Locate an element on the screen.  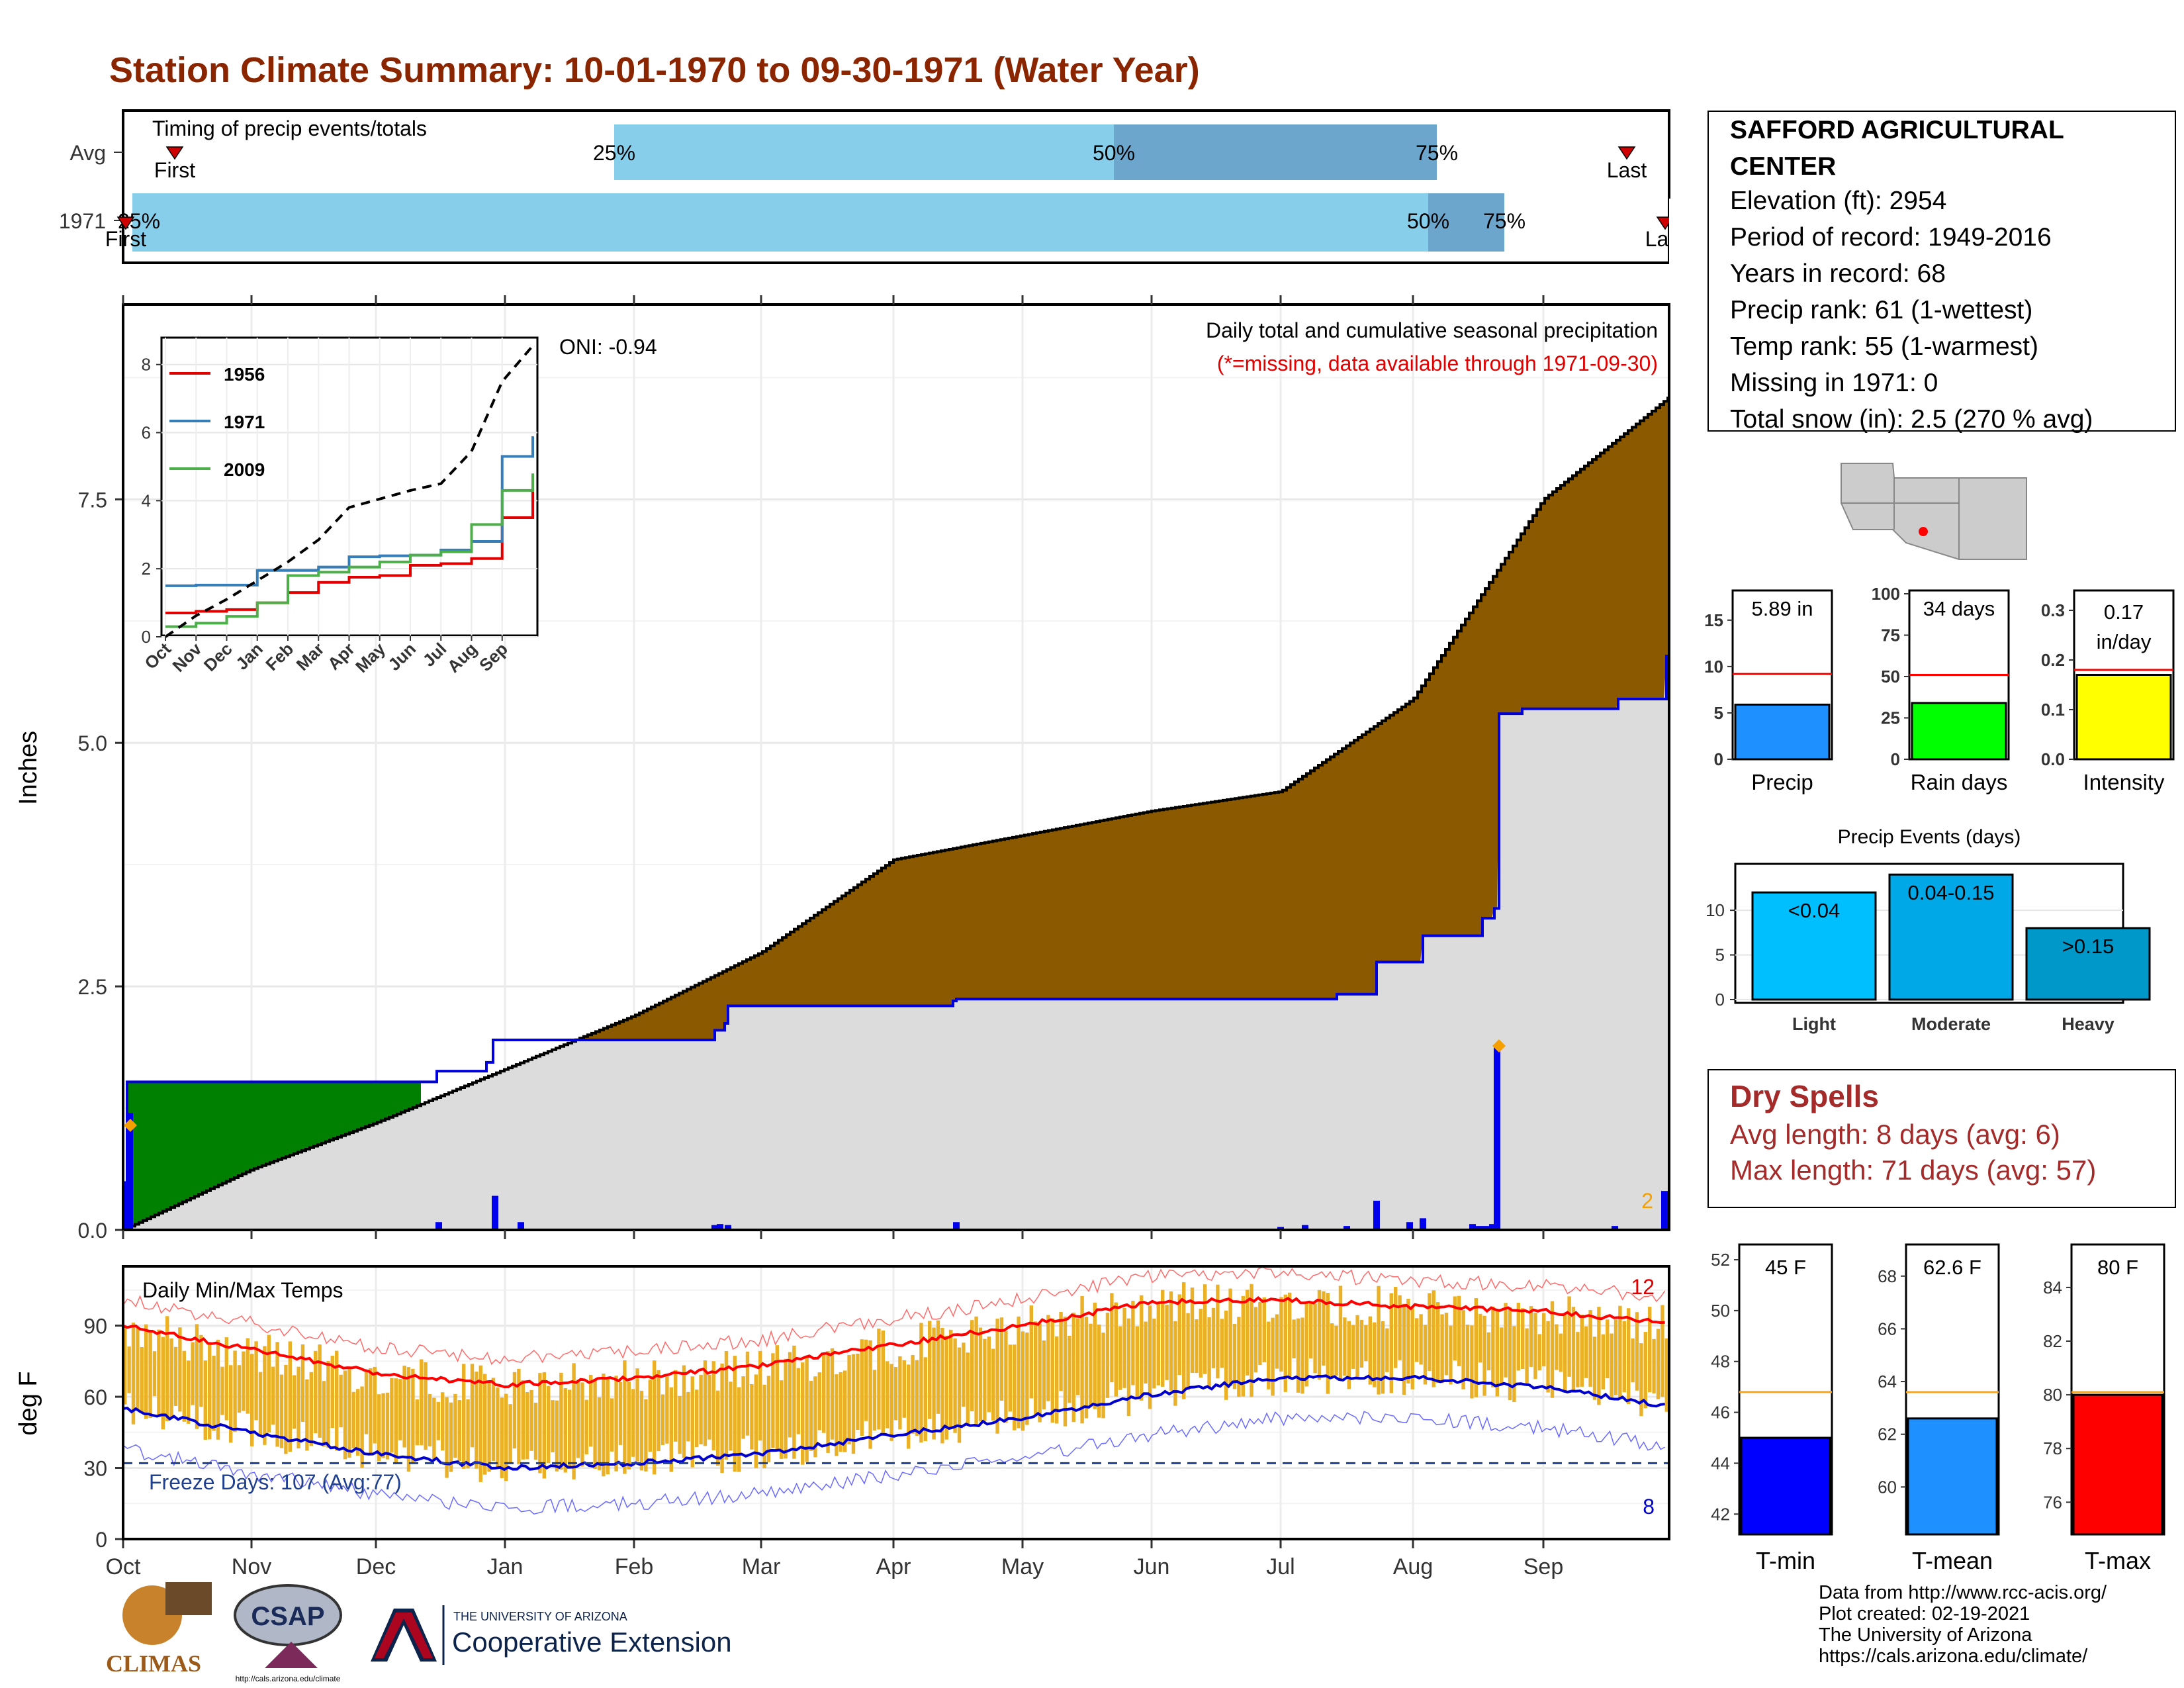
tmin-bar is located at coordinates (1786, 1486).